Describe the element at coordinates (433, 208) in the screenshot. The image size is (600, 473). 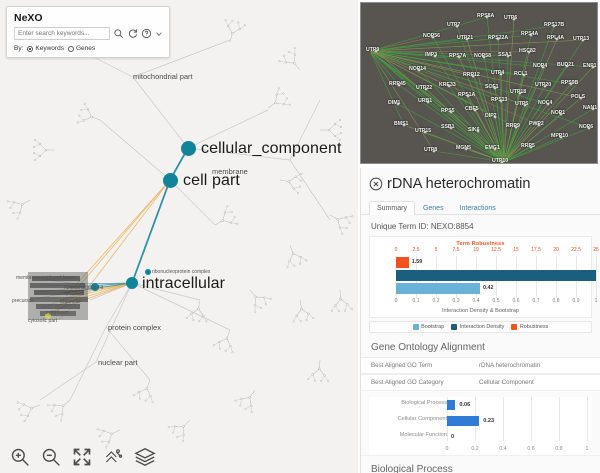
I see `tab-genes: Genes` at that location.